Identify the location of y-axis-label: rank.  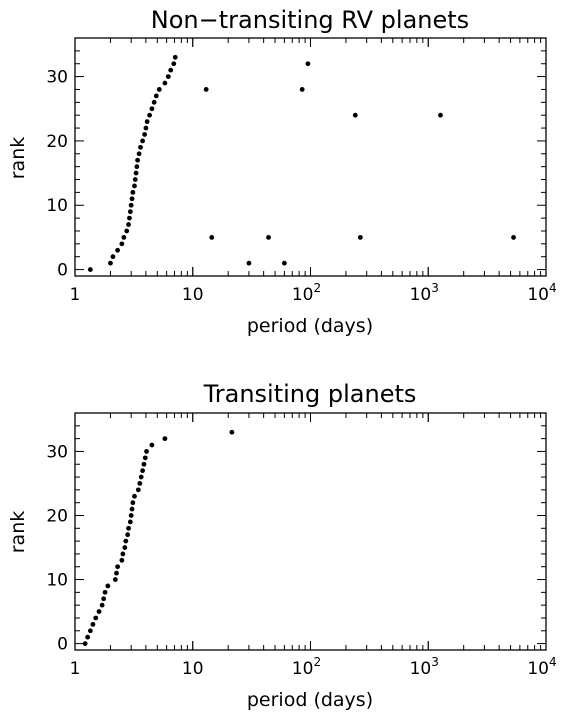
(18, 158).